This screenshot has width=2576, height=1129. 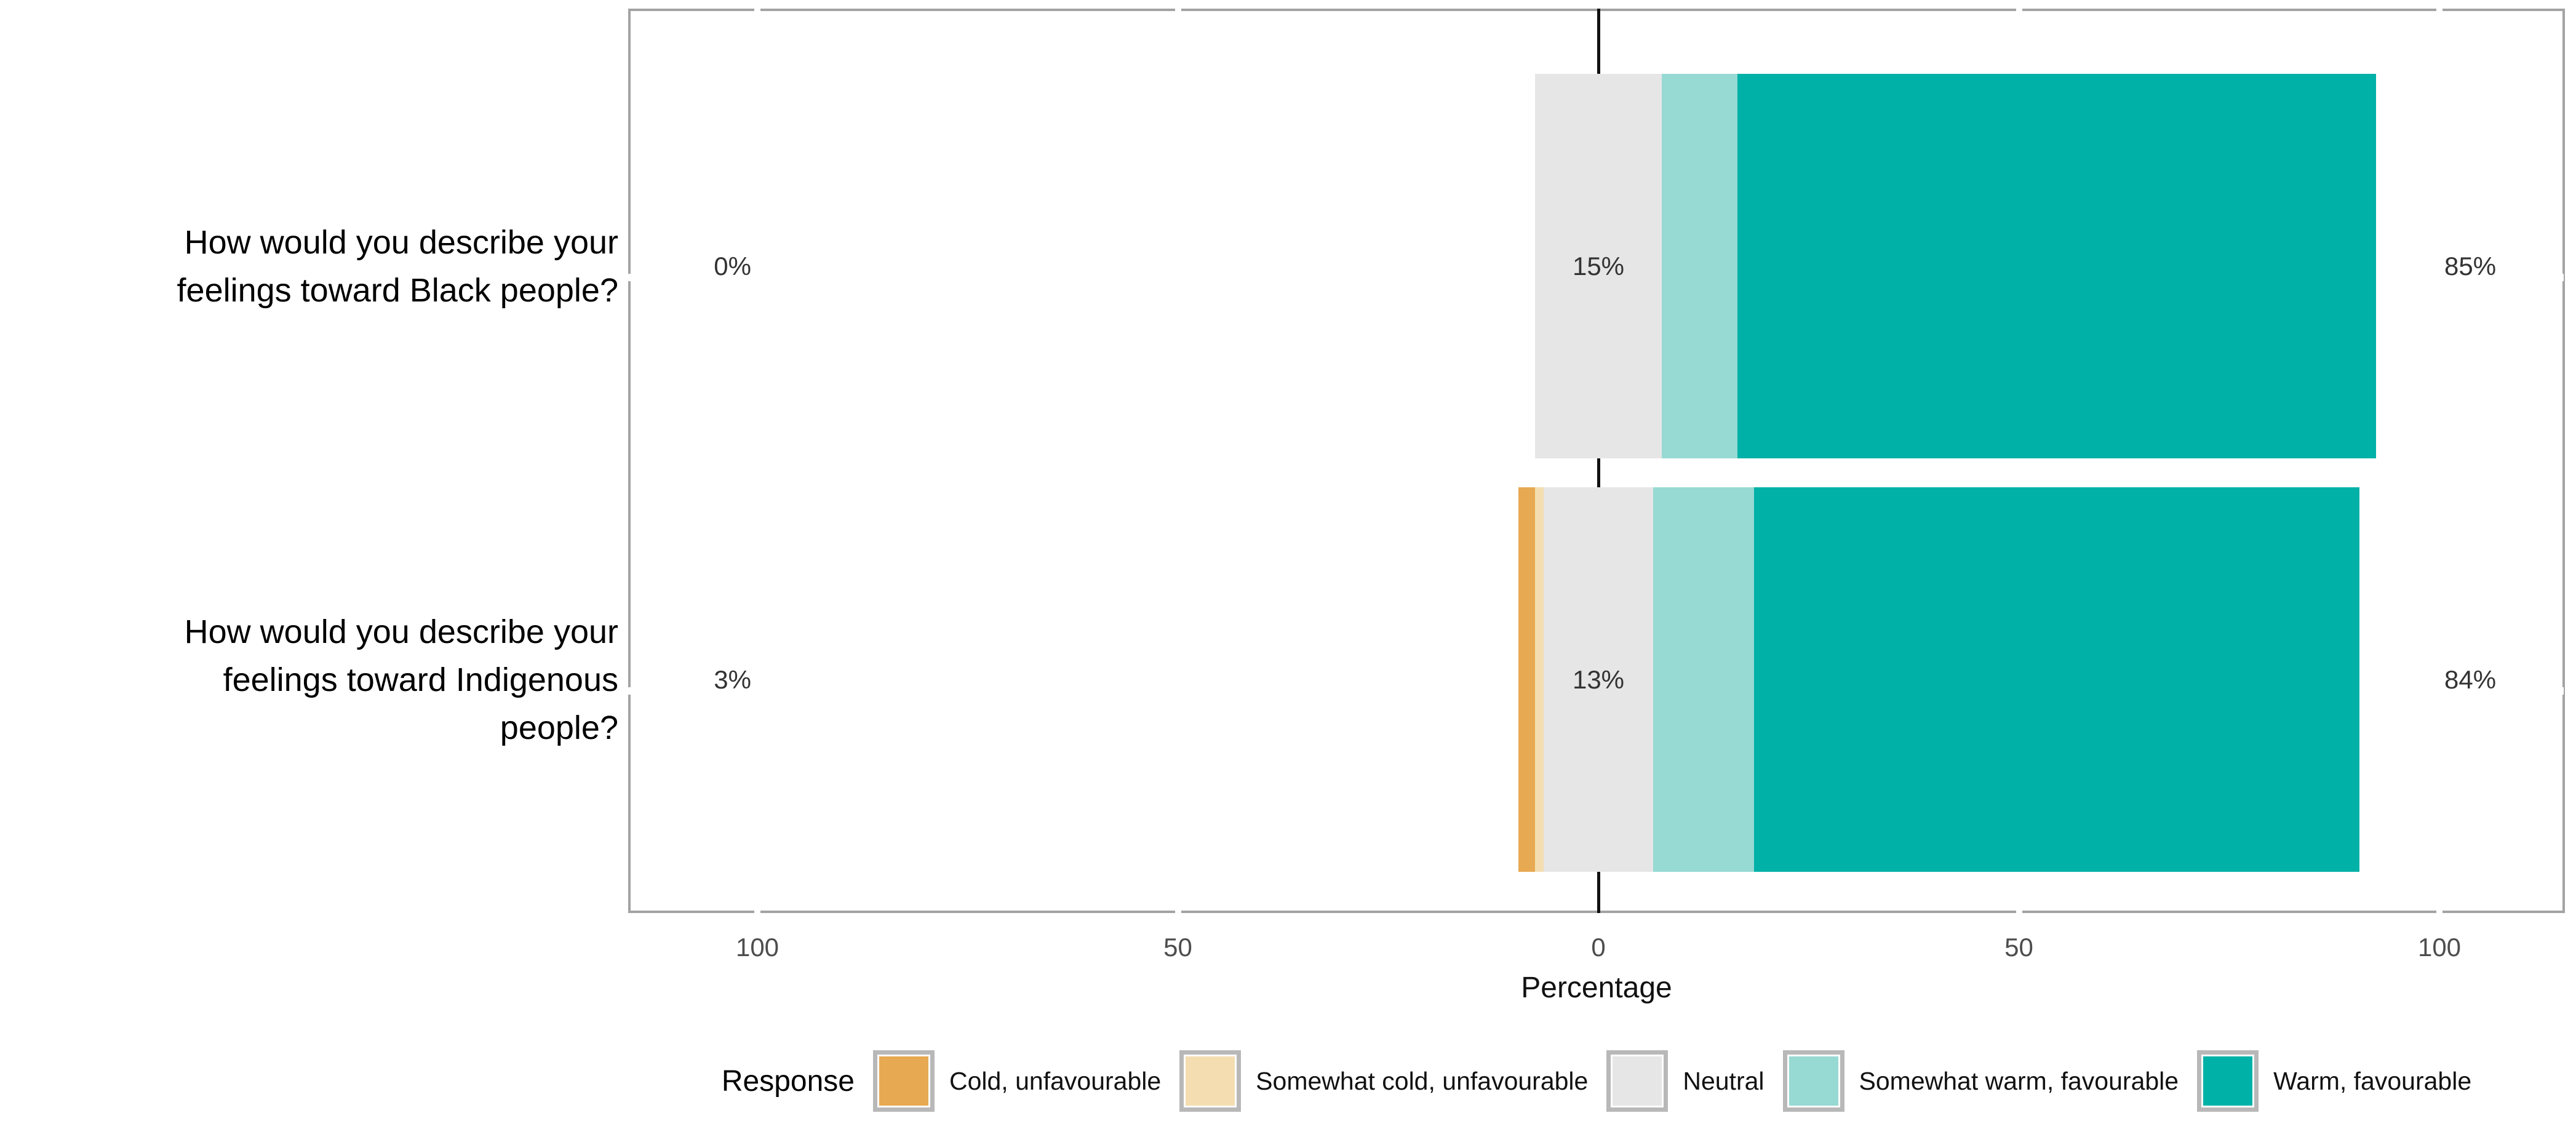 I want to click on legend-item: Warm, favourable, so click(x=2334, y=1081).